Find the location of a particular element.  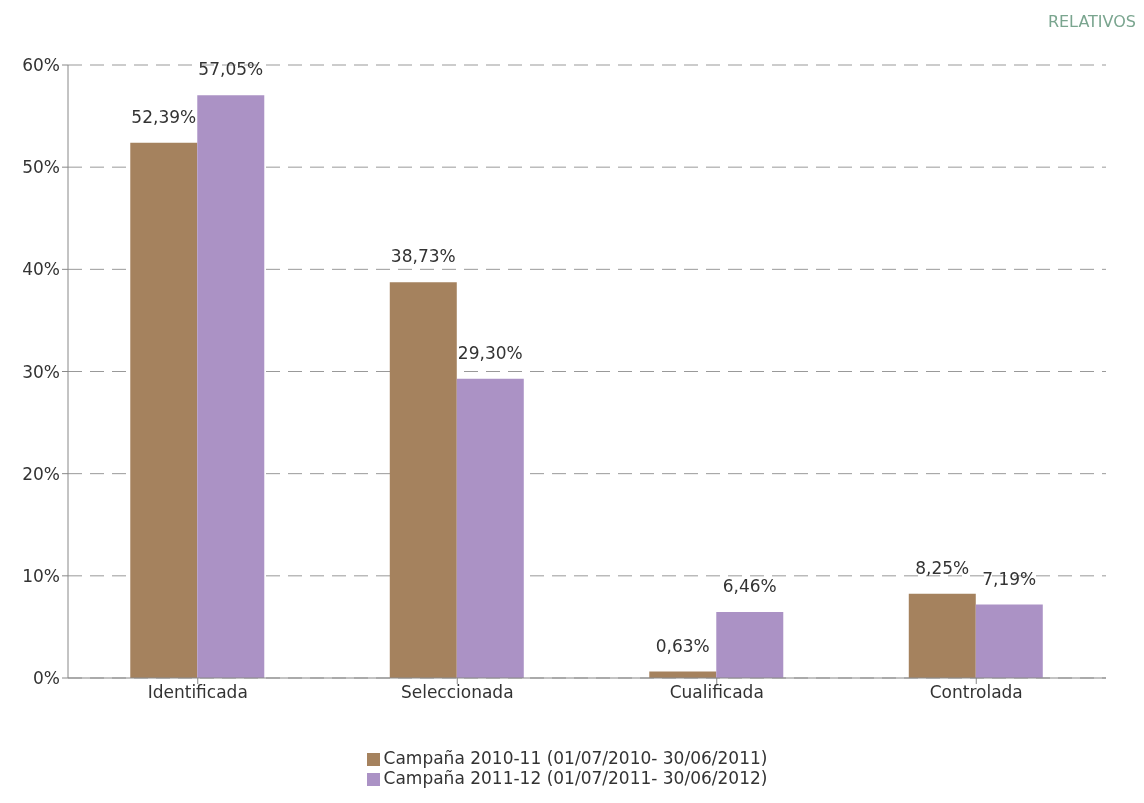

x-tick-label: Identificada is located at coordinates (197, 692).